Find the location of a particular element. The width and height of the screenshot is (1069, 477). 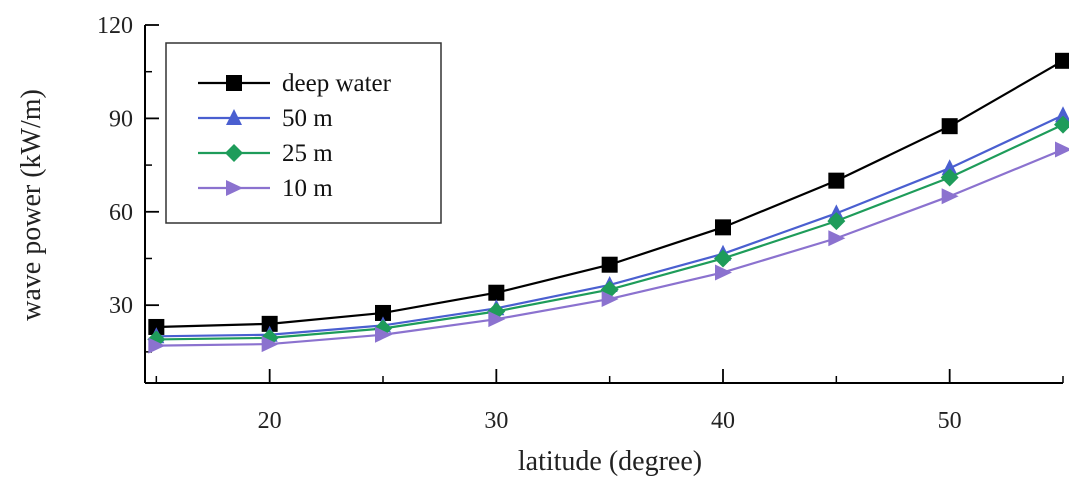

x-axis-title: latitude (degree) is located at coordinates (610, 461).